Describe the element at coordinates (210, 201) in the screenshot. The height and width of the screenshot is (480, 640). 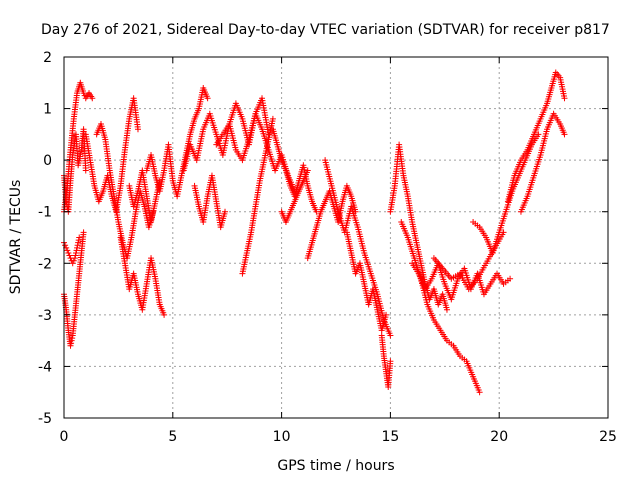
I see `series-s11` at that location.